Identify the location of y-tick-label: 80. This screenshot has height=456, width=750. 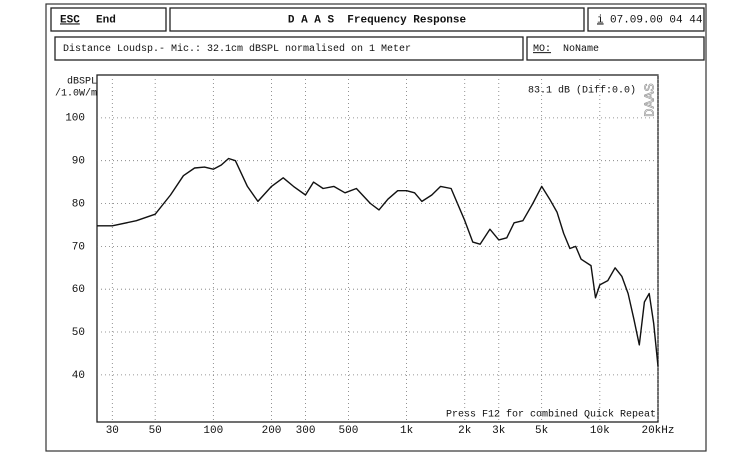
(78, 204).